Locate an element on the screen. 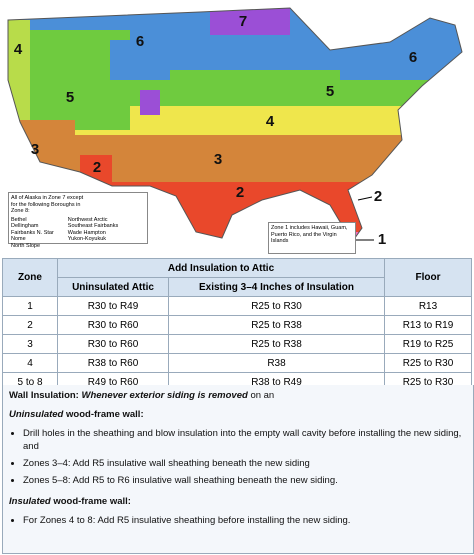 Image resolution: width=474 pixels, height=555 pixels. zone-label: 1 is located at coordinates (382, 239).